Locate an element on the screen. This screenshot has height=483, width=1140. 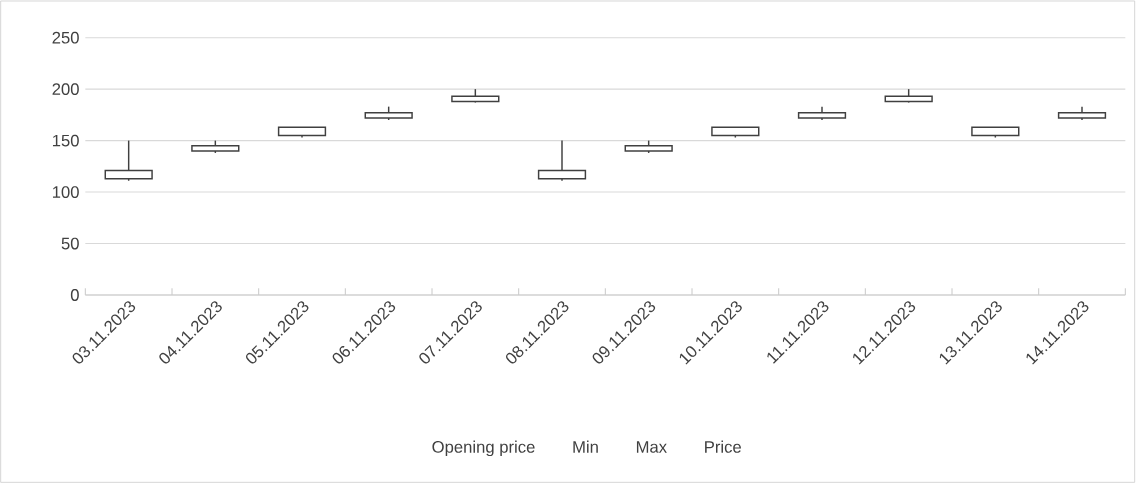
text: Price is located at coordinates (723, 446).